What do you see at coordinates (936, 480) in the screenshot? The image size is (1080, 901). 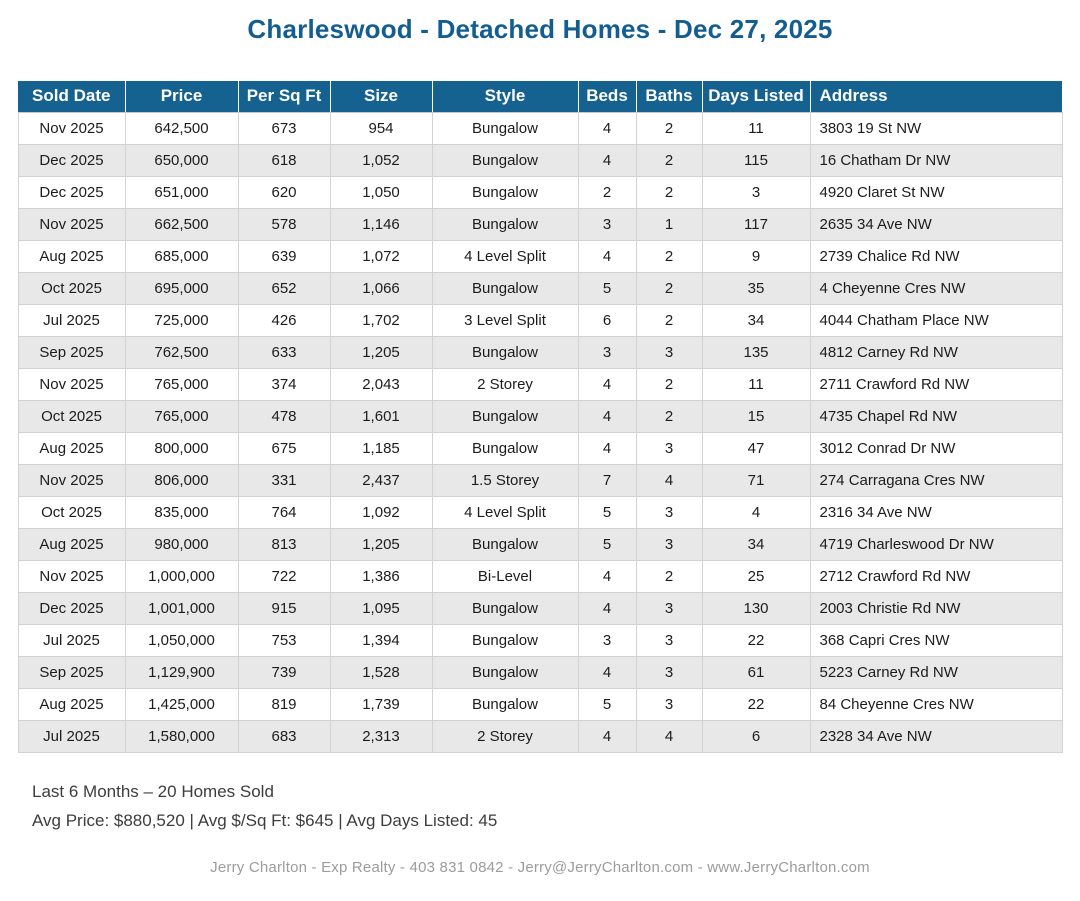 I see `cell-address: 274 Carragana Cres NW` at bounding box center [936, 480].